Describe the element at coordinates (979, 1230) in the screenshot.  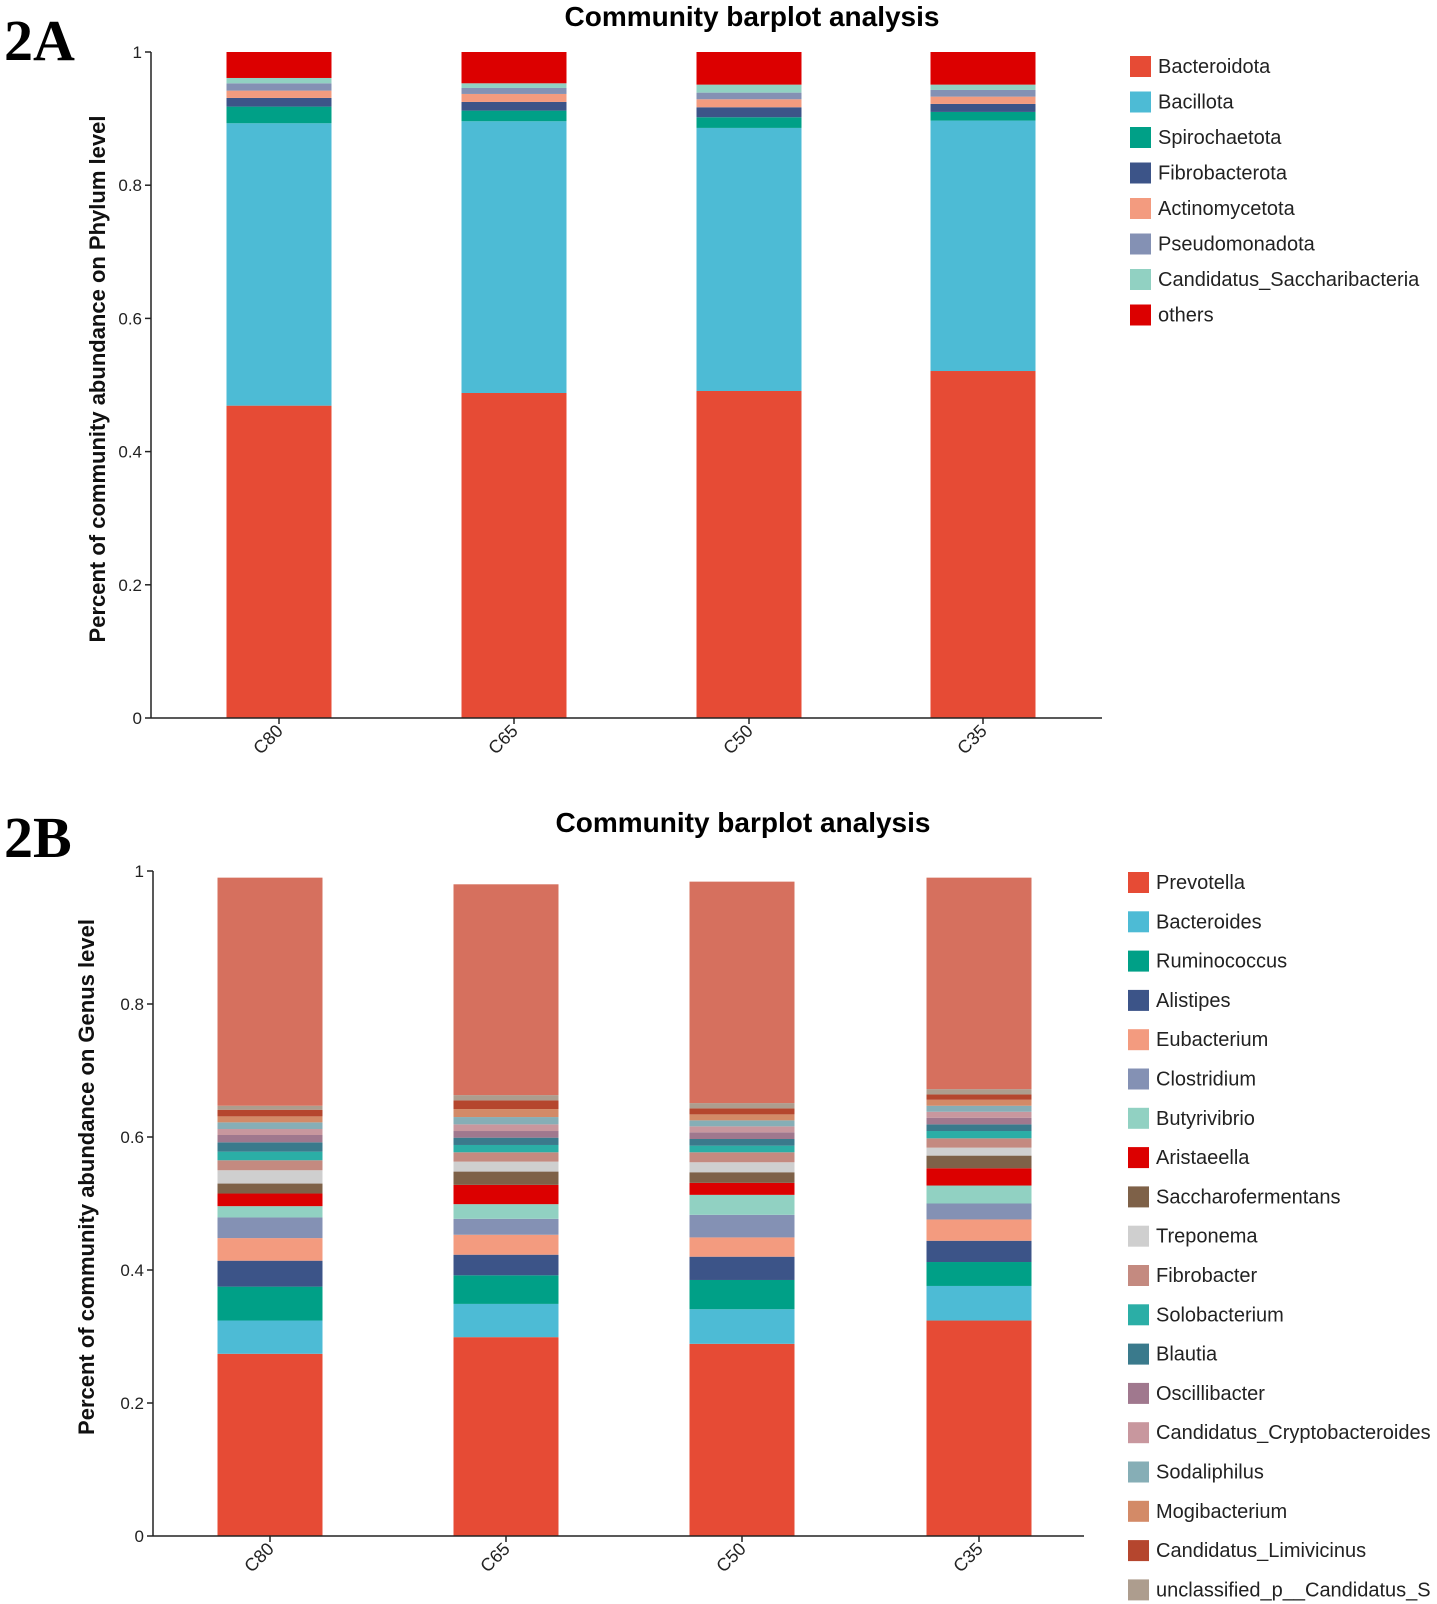
I see `bar-segment-b-c35-eubacterium` at that location.